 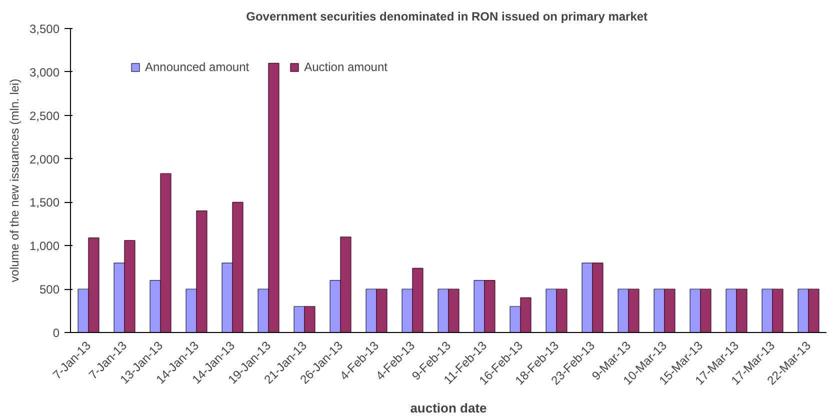 What do you see at coordinates (197, 67) in the screenshot?
I see `legend-label: Announced amount` at bounding box center [197, 67].